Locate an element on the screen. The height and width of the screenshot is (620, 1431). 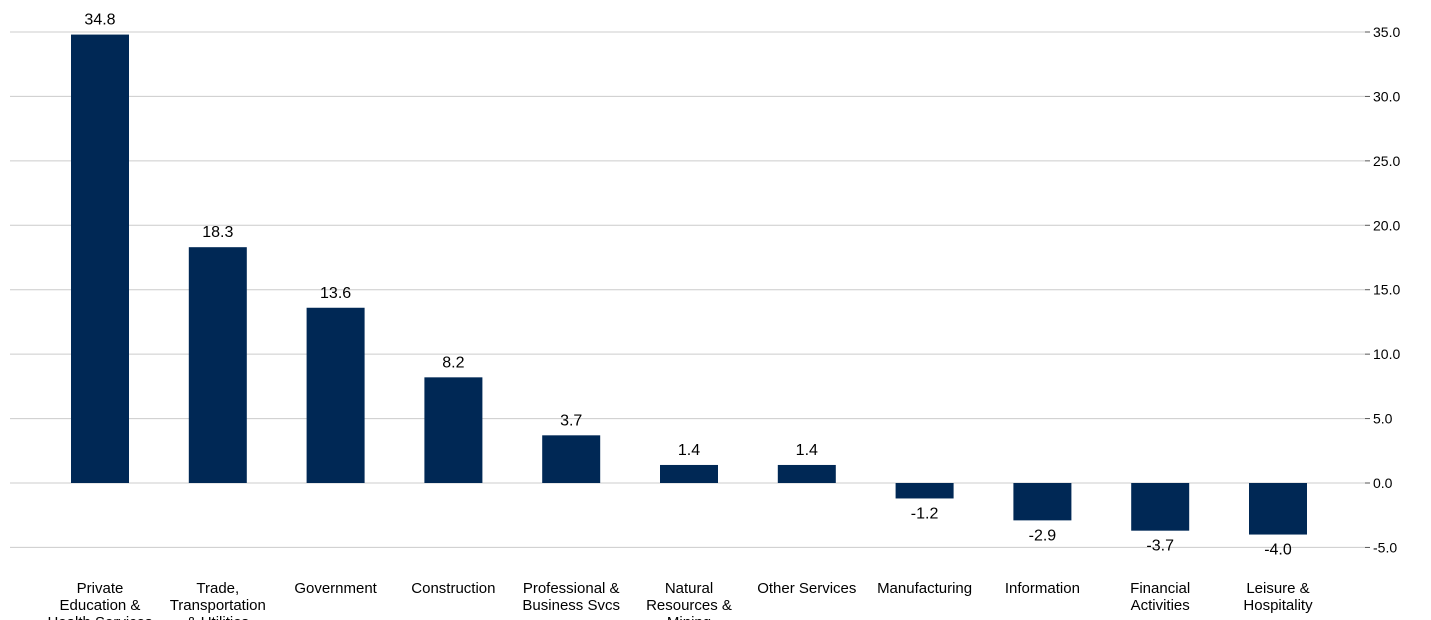
x-tick-label-line: Professional & is located at coordinates (571, 588).